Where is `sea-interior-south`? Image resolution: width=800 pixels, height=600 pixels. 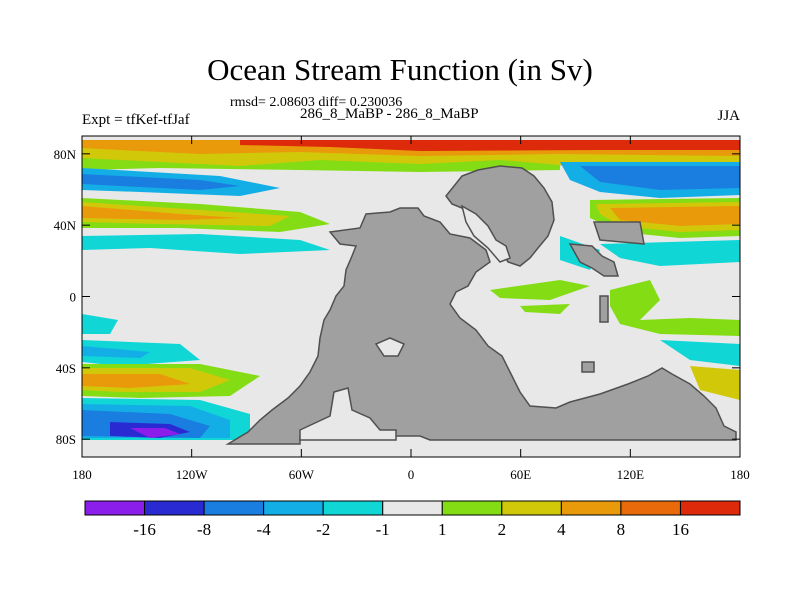
sea-interior-south is located at coordinates (348, 414).